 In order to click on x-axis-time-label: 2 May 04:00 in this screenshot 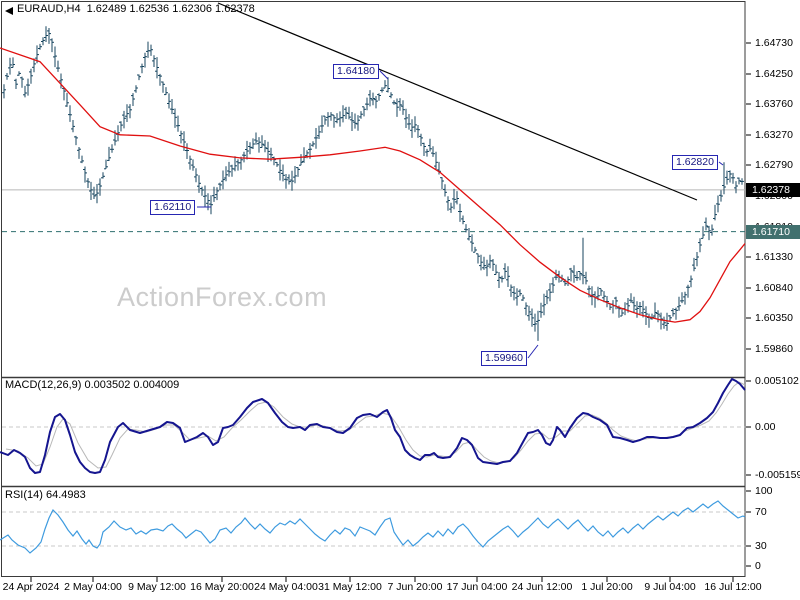, I will do `click(93, 587)`.